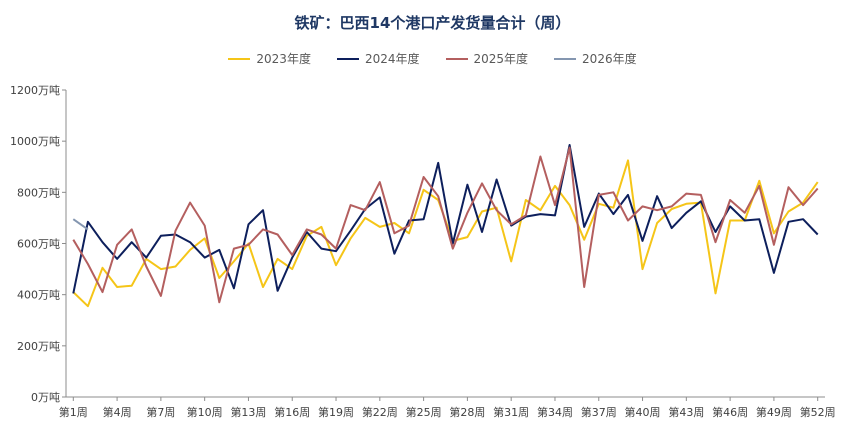 This screenshot has width=865, height=429. Describe the element at coordinates (432, 23) in the screenshot. I see `chart-title: 铁矿：巴西14个港口产发货量合计（周）` at that location.